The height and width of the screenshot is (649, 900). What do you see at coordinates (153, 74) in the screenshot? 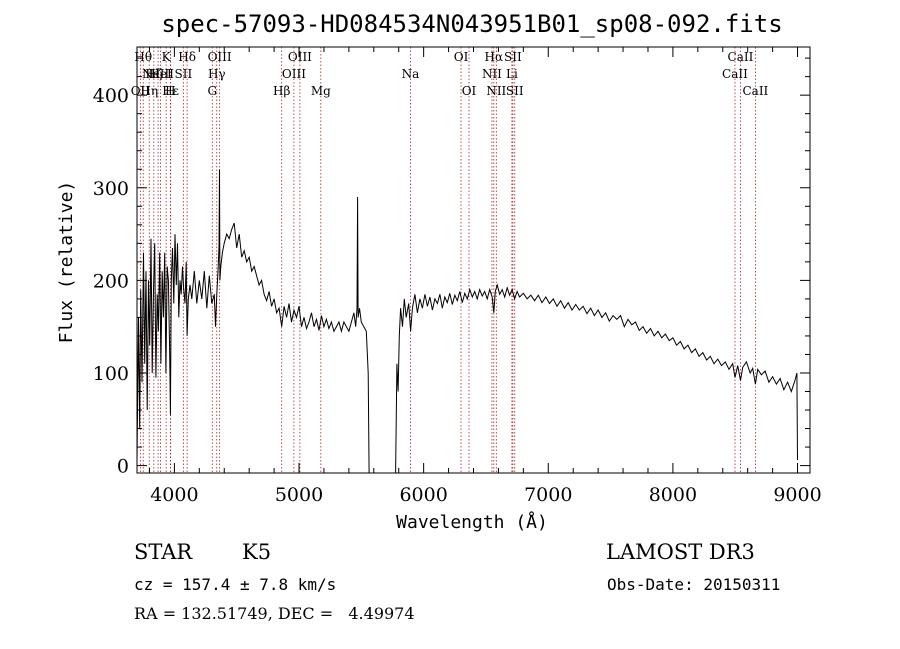
I see `reference-line-label: Hζ` at bounding box center [153, 74].